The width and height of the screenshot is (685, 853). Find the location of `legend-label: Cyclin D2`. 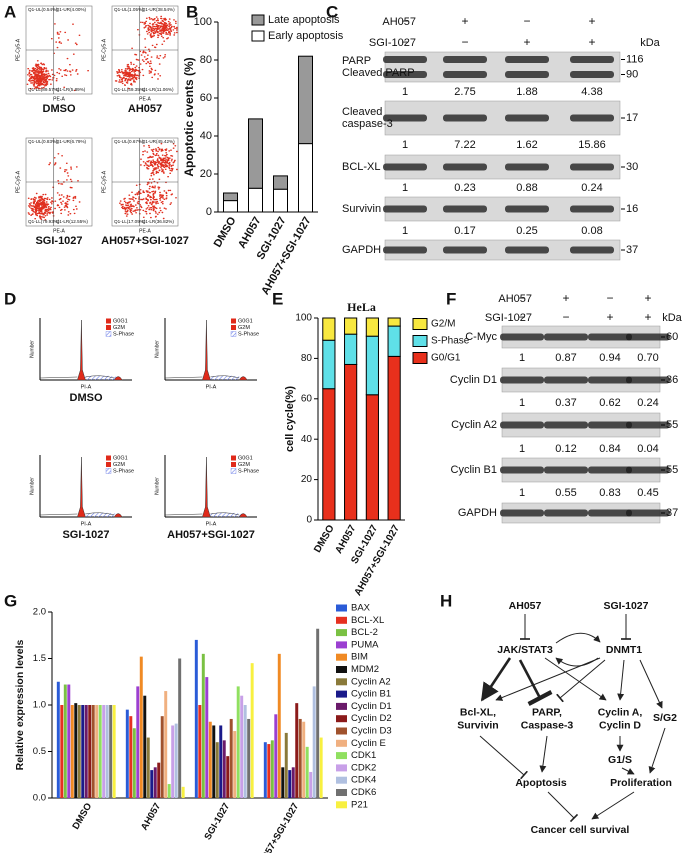

legend-label: Cyclin D2 is located at coordinates (371, 718).